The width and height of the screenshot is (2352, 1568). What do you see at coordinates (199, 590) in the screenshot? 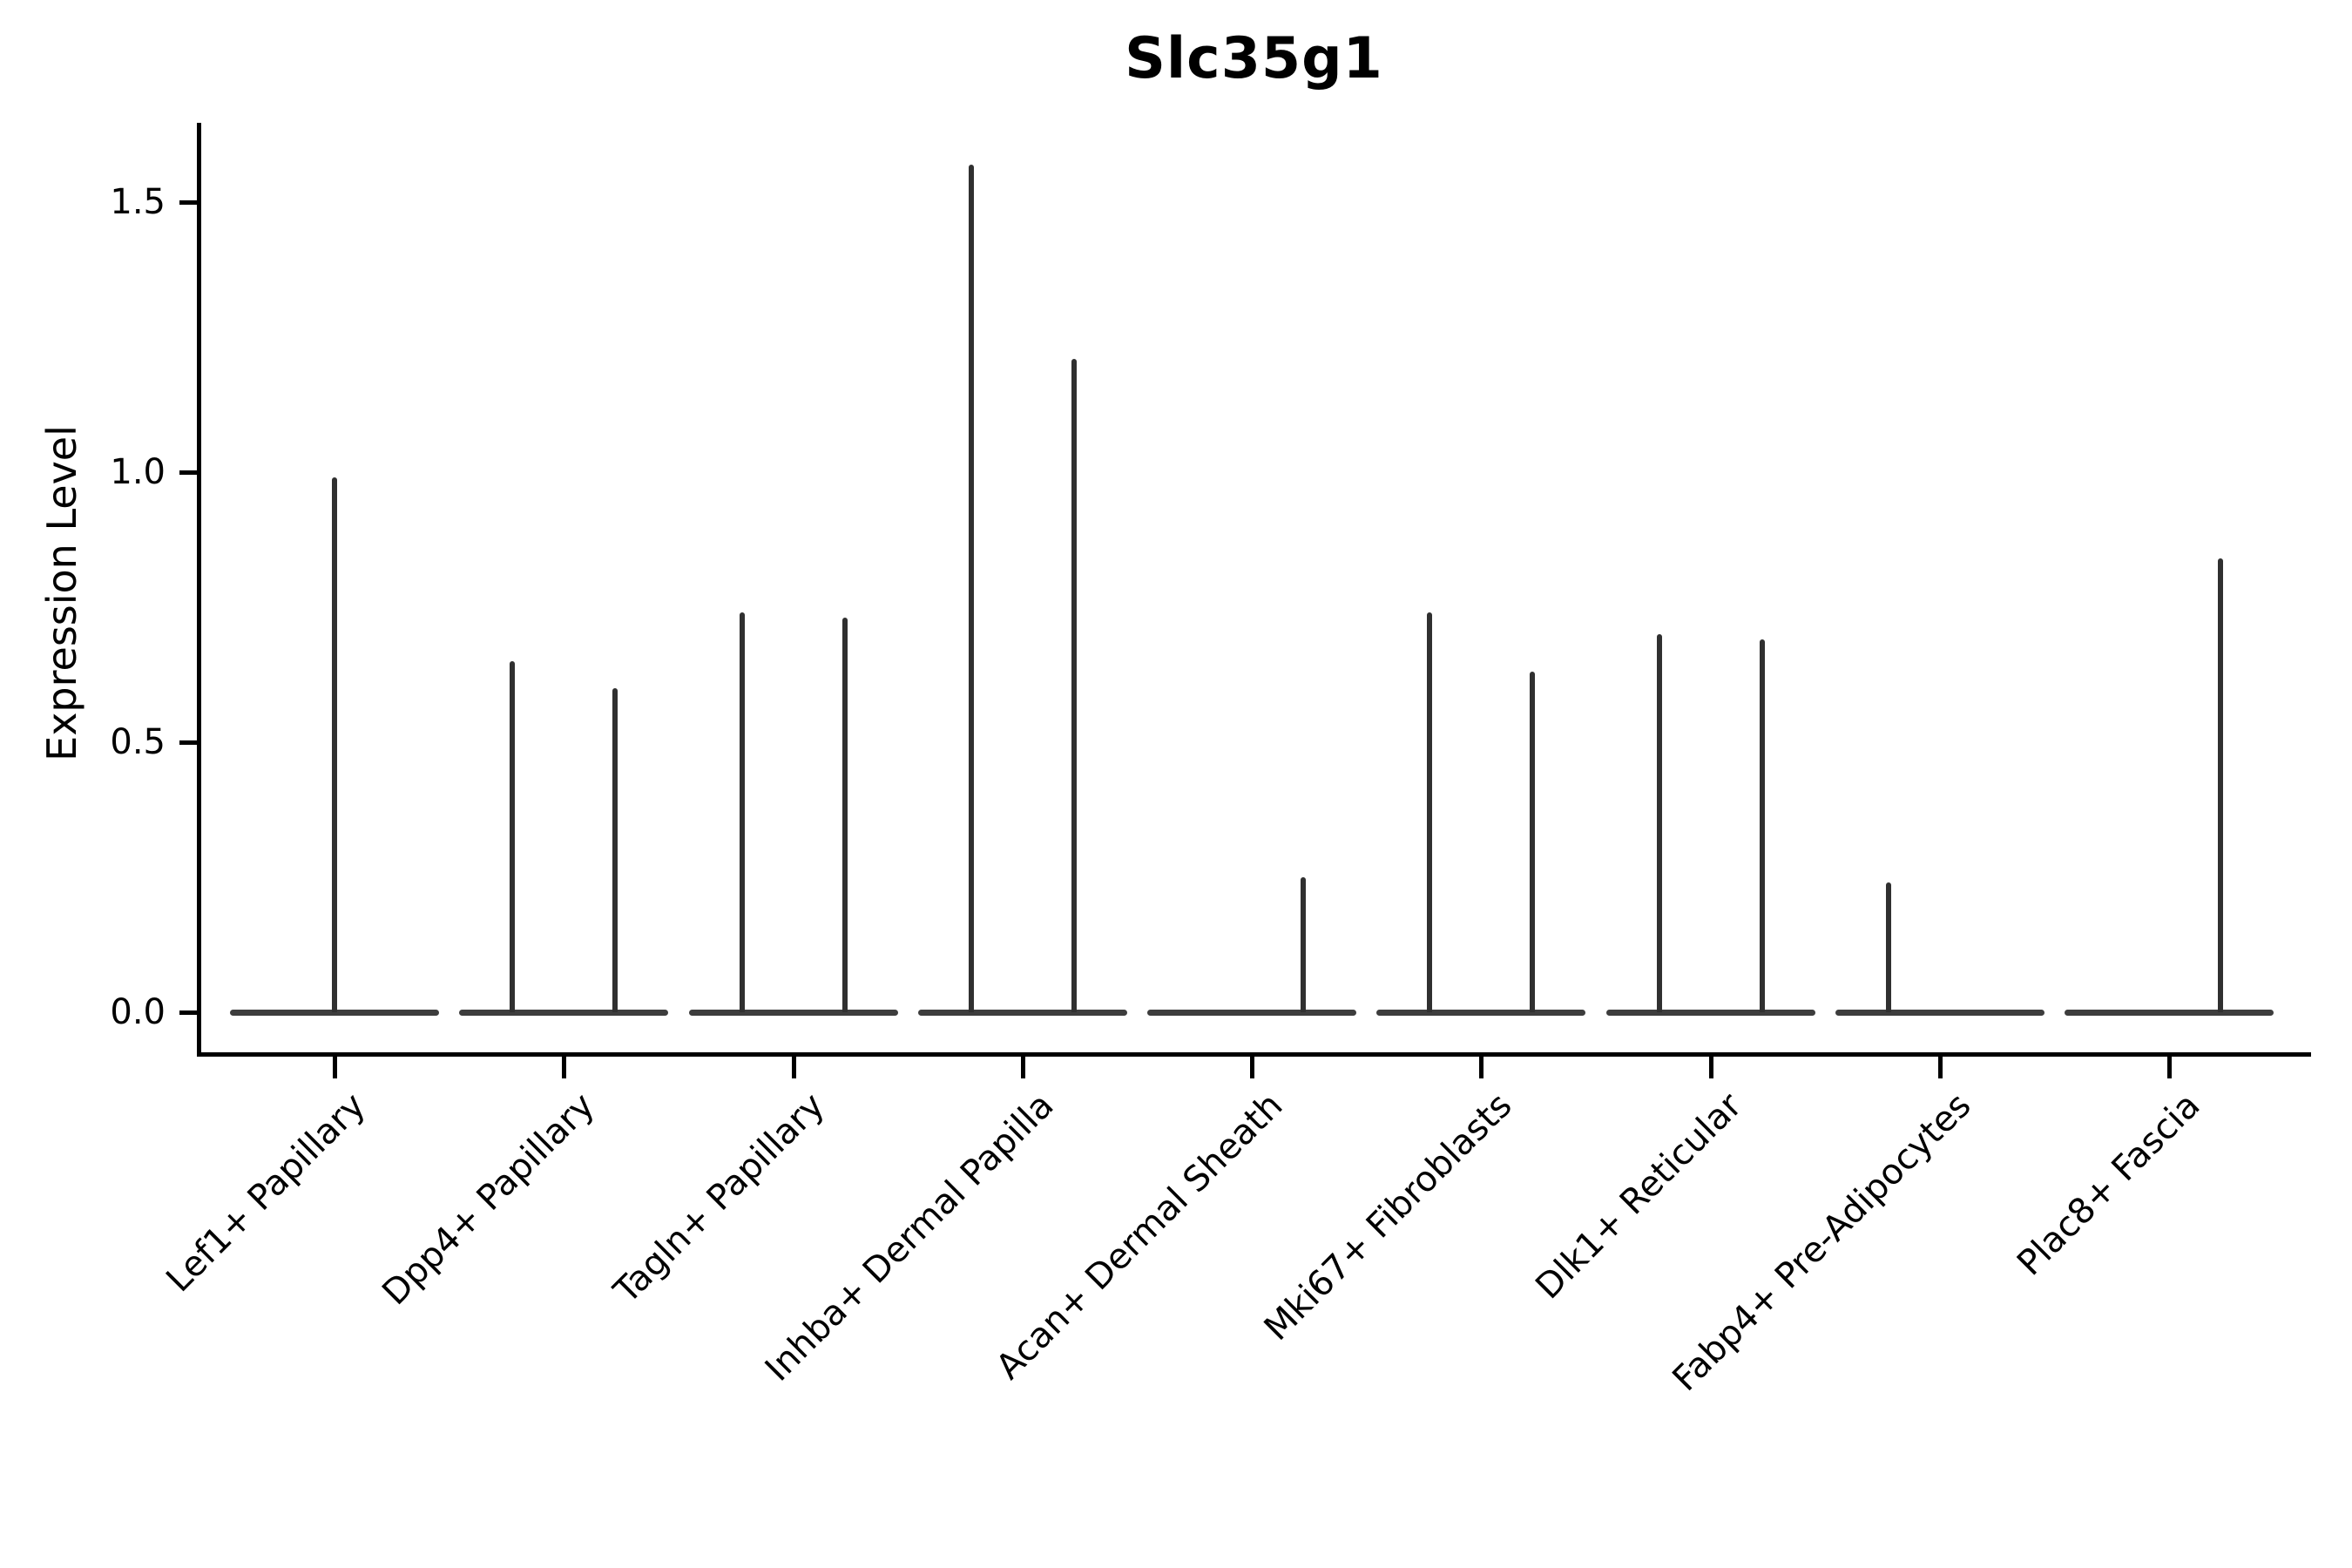
I see `y-axis-spine` at bounding box center [199, 590].